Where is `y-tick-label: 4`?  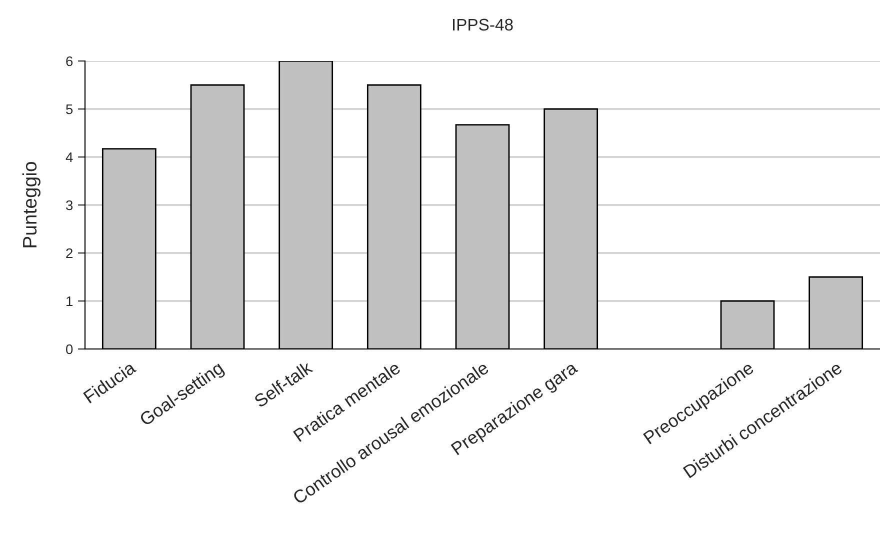
y-tick-label: 4 is located at coordinates (69, 157).